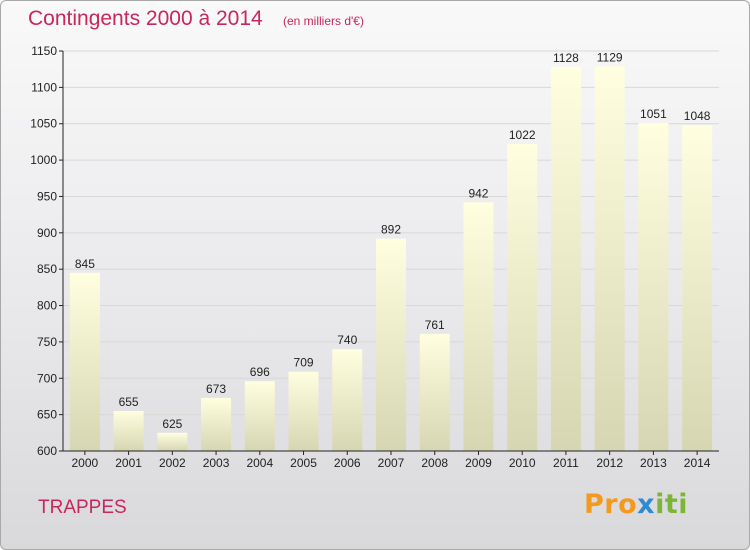  I want to click on data-label-2008: 761, so click(435, 325).